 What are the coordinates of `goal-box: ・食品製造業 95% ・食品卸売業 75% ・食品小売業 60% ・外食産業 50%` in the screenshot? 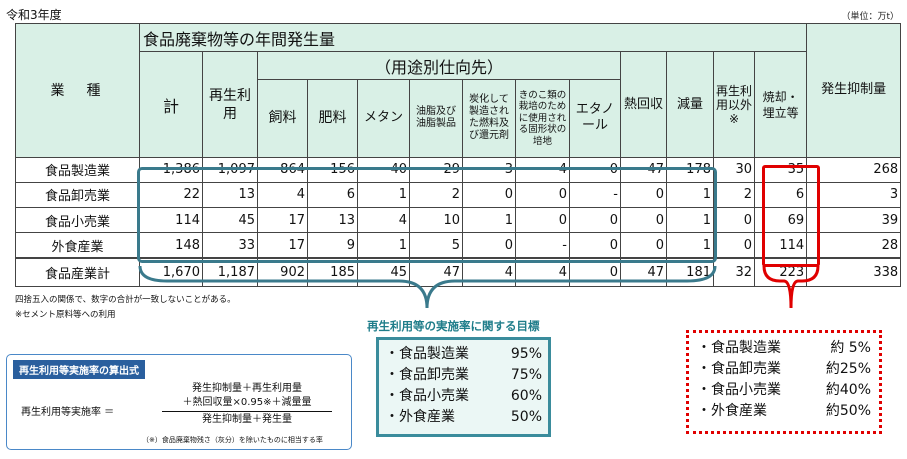 It's located at (463, 387).